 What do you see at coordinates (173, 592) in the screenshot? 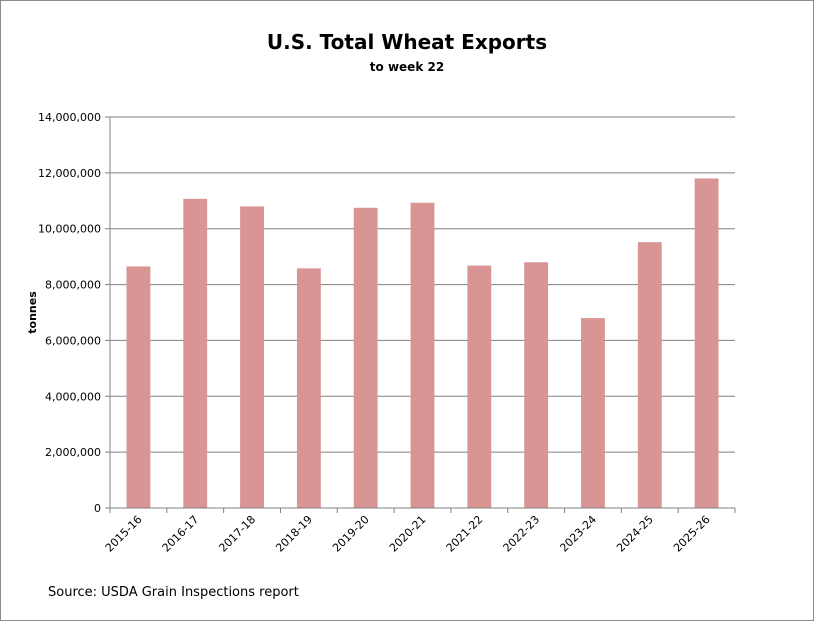
I see `source-note: Source: USDA Grain Inspections report` at bounding box center [173, 592].